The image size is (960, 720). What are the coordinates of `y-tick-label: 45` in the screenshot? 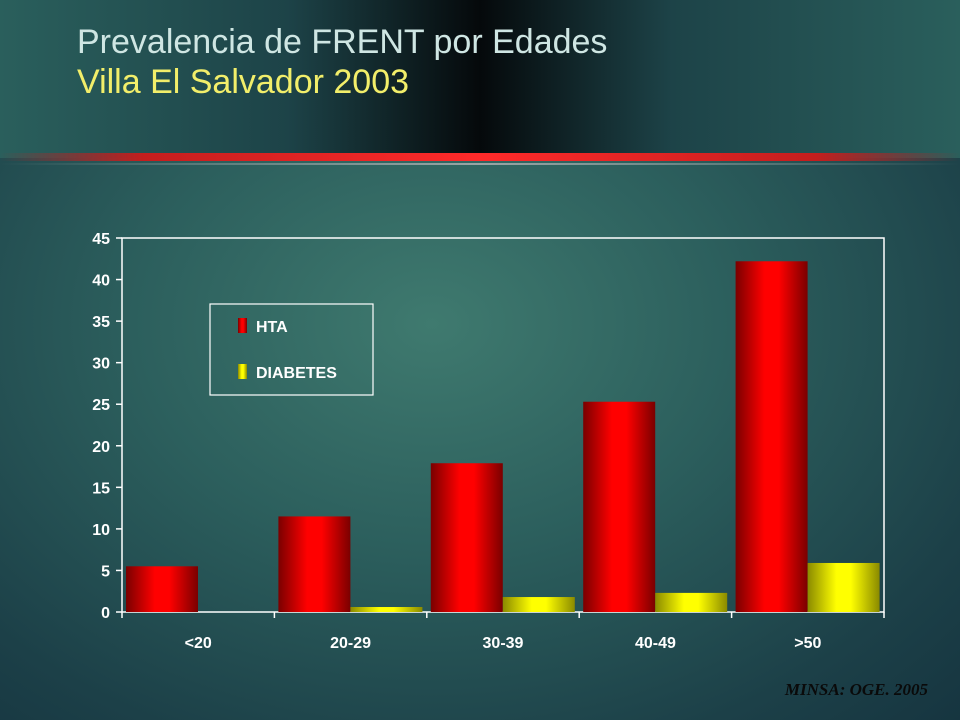 It's located at (101, 239).